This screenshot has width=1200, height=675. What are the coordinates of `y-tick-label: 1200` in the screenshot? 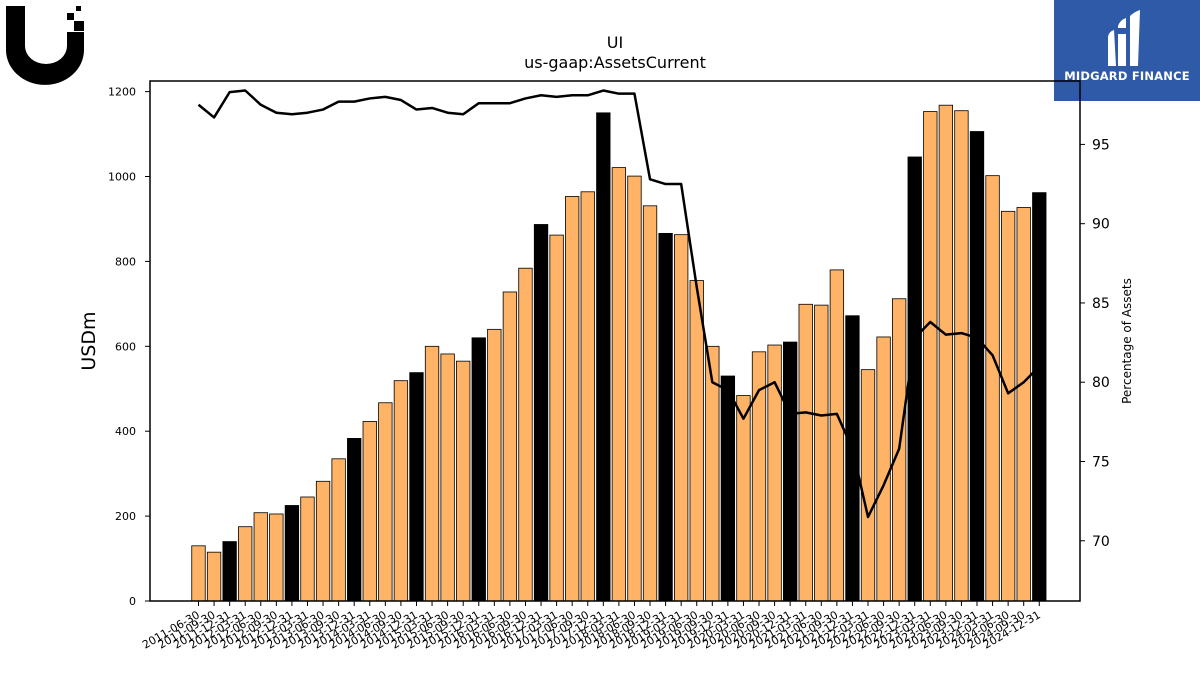 It's located at (122, 92).